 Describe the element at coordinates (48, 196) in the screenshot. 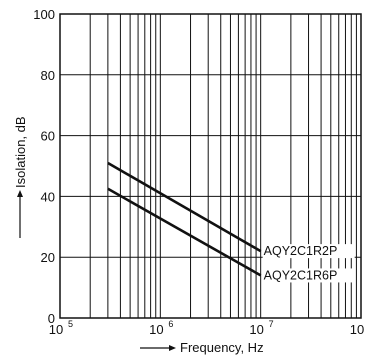

I see `y-tick-label: 40` at that location.